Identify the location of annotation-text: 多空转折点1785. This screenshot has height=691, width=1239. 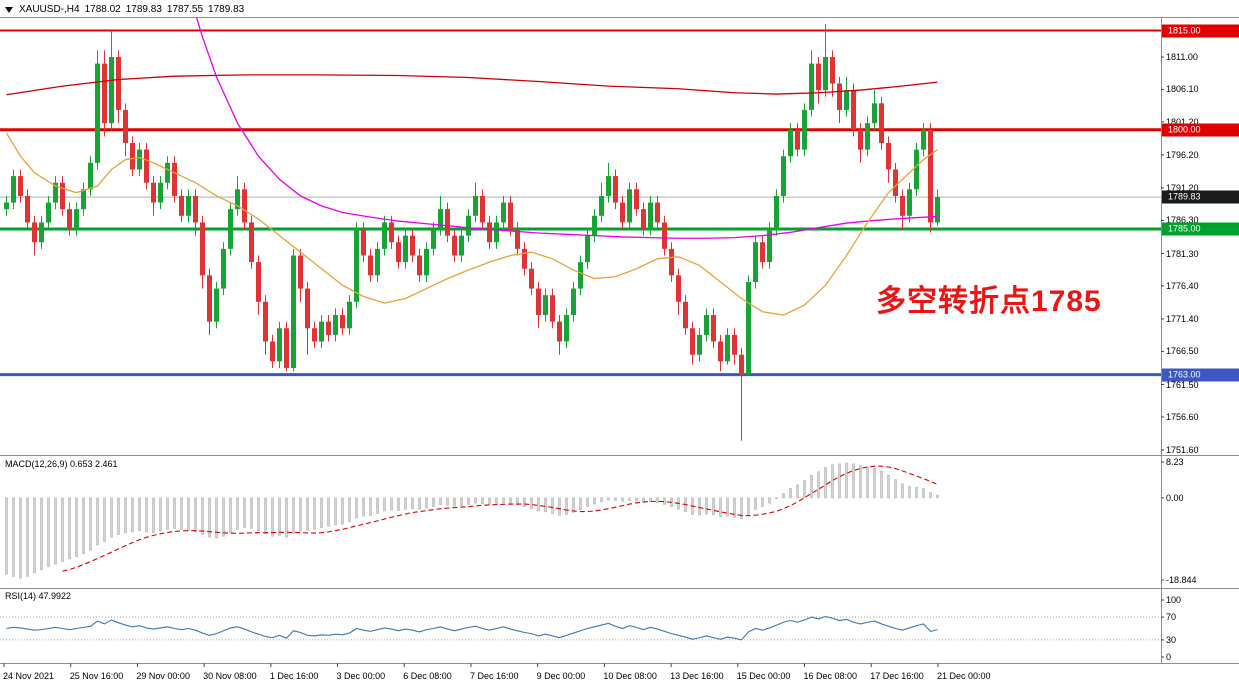
(989, 301).